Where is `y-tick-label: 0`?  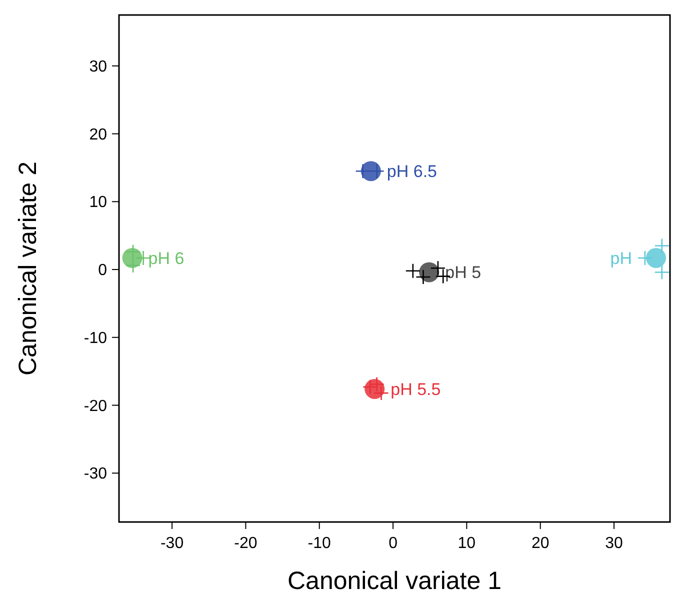 y-tick-label: 0 is located at coordinates (103, 271).